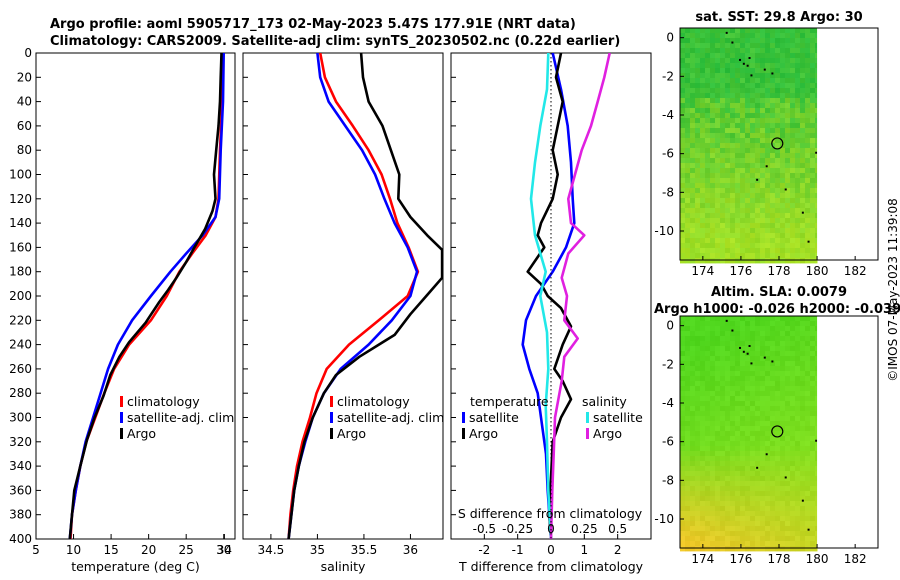 The height and width of the screenshot is (580, 900). Describe the element at coordinates (617, 529) in the screenshot. I see `s-tick-label: 0.5` at that location.